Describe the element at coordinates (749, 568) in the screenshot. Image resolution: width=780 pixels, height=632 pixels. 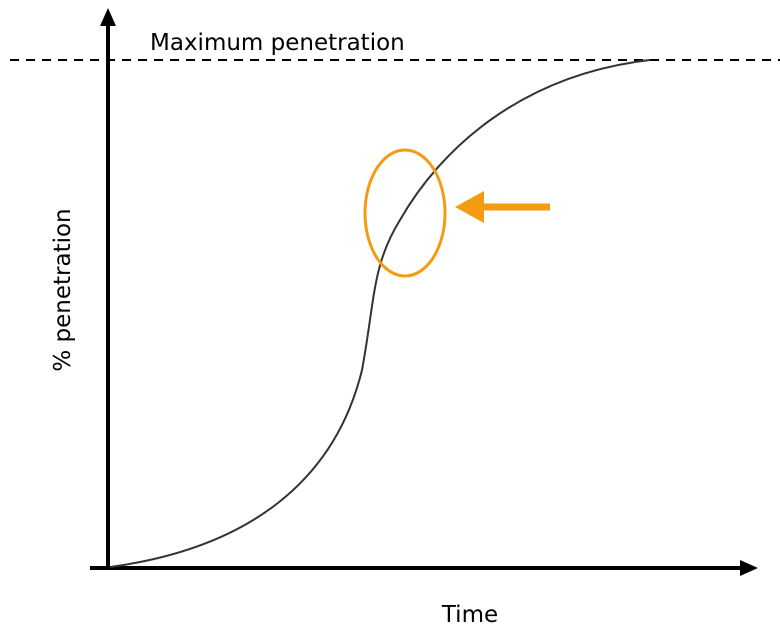
I see `x-axis-arrow` at that location.